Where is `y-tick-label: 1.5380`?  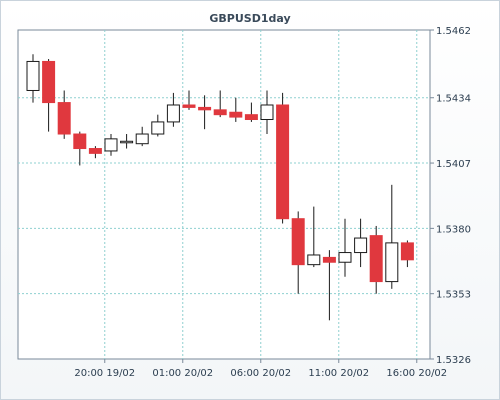 y-tick-label: 1.5380 is located at coordinates (453, 229).